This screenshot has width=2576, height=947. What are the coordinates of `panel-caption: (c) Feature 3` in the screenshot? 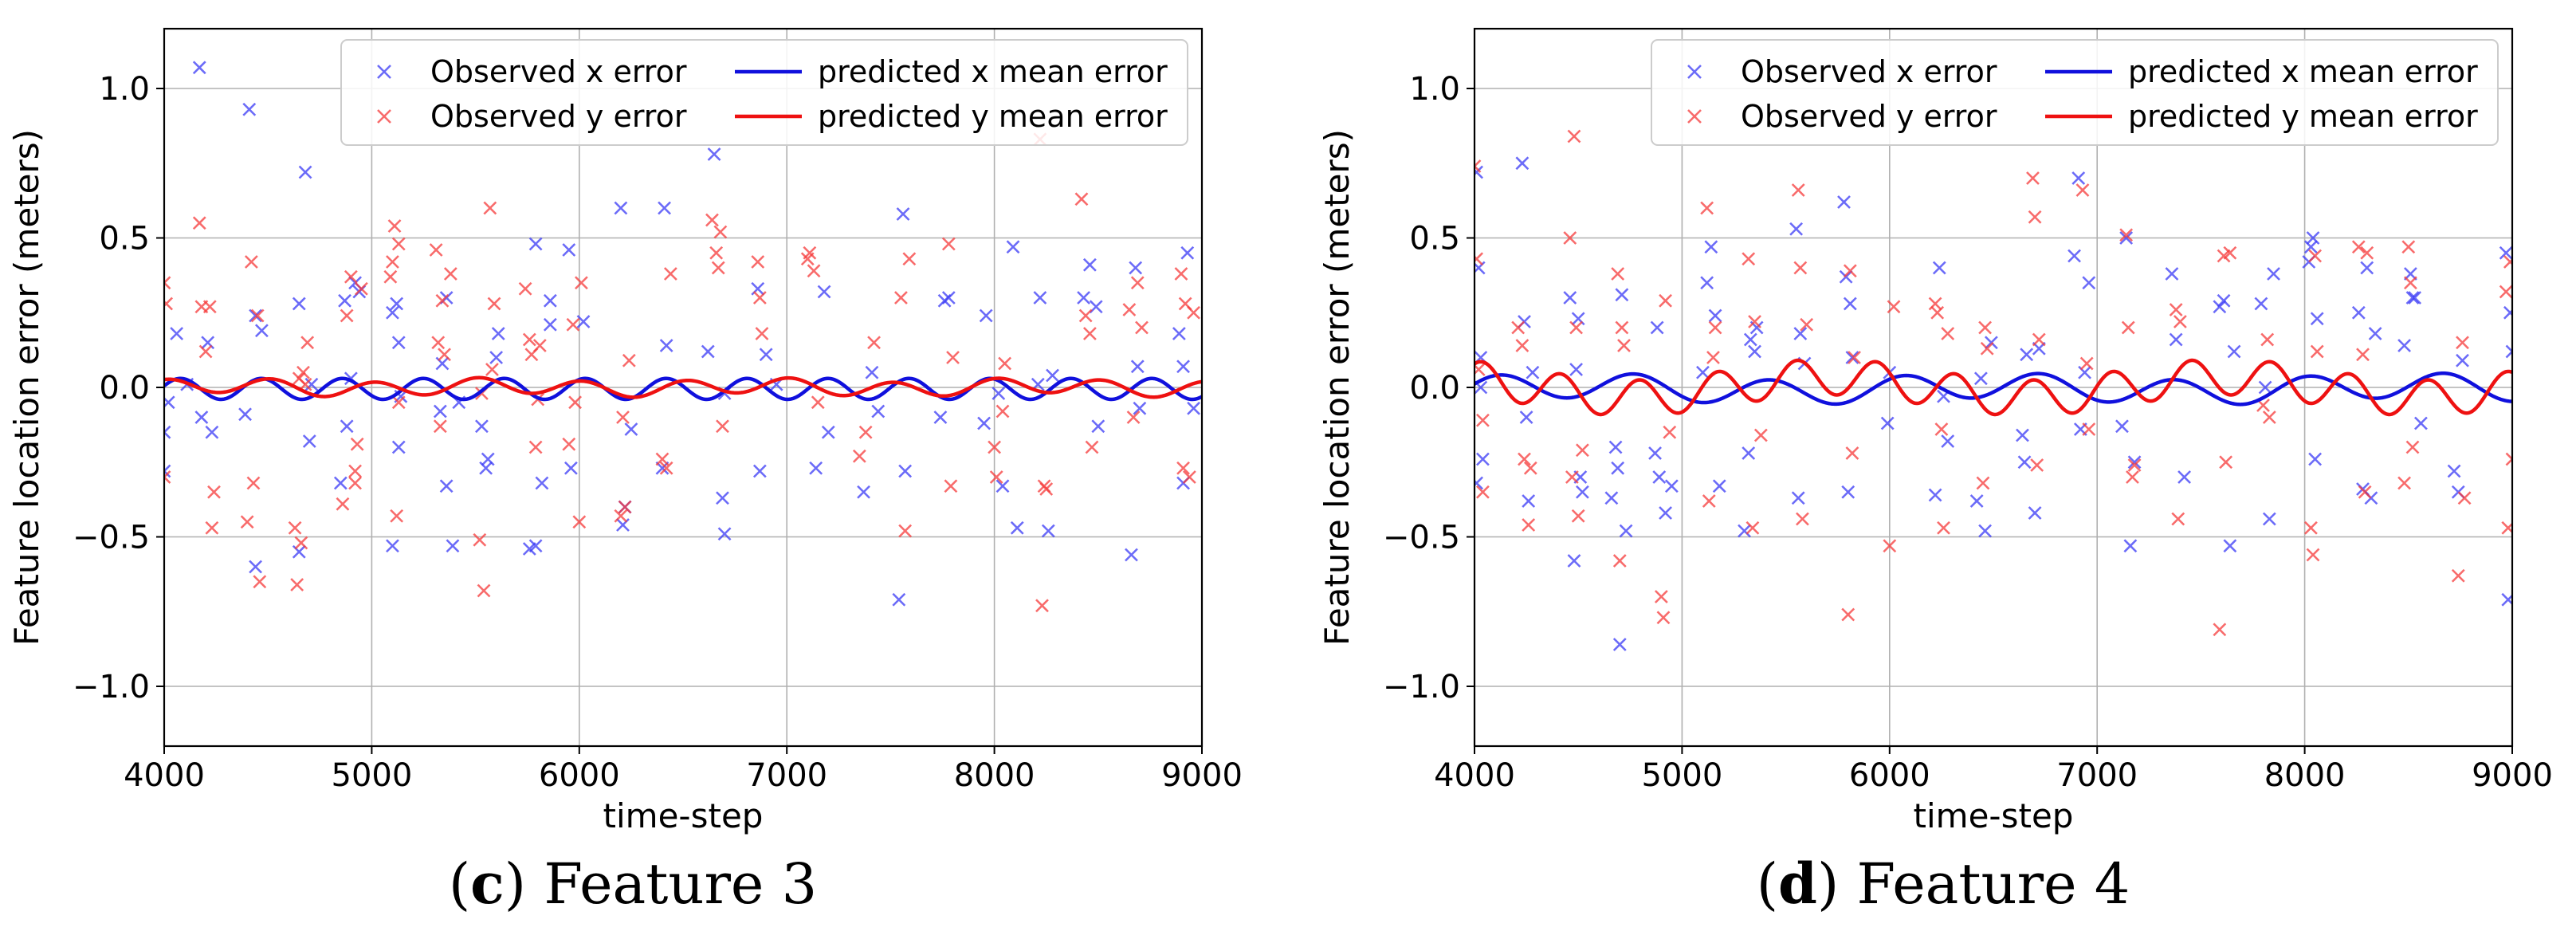 It's located at (633, 884).